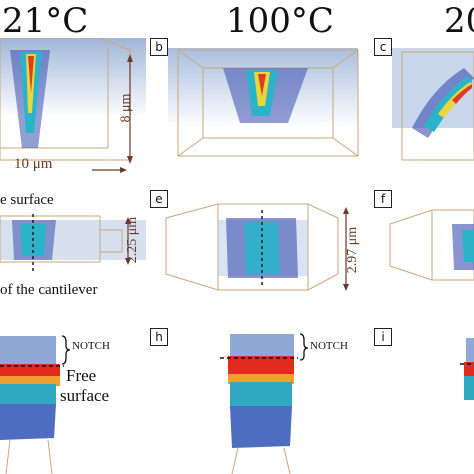  I want to click on panel-label-e: e, so click(159, 199).